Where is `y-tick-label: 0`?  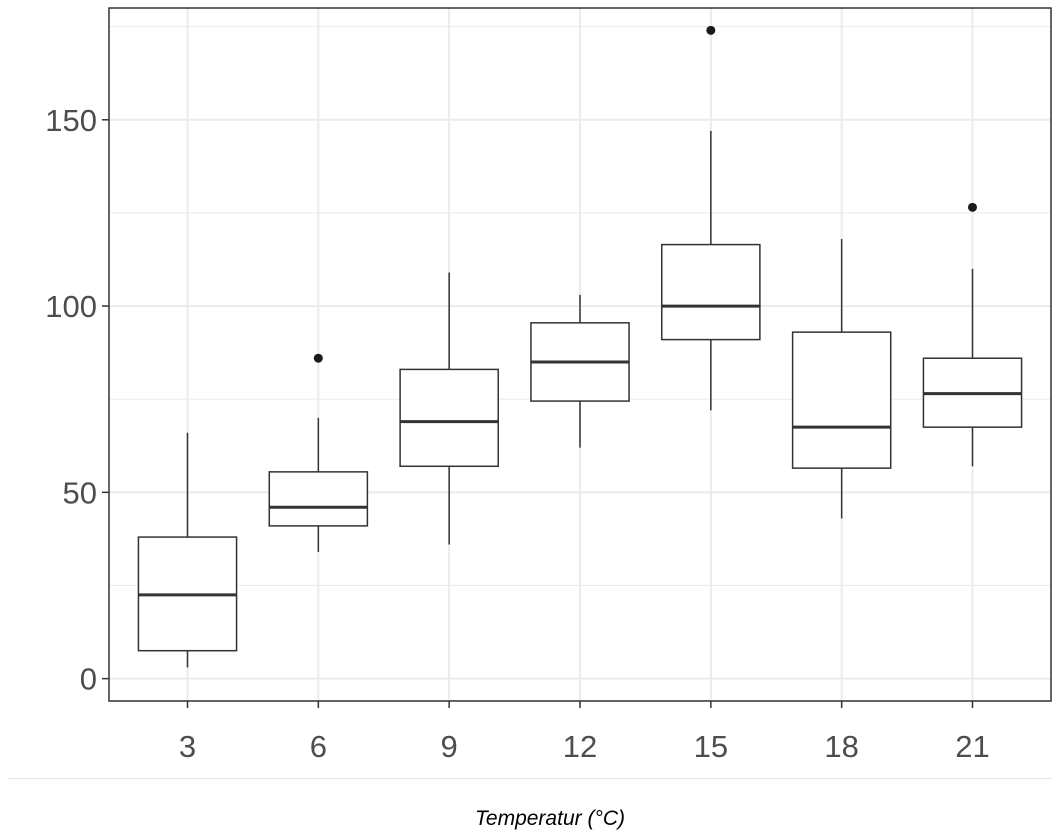
y-tick-label: 0 is located at coordinates (88, 679).